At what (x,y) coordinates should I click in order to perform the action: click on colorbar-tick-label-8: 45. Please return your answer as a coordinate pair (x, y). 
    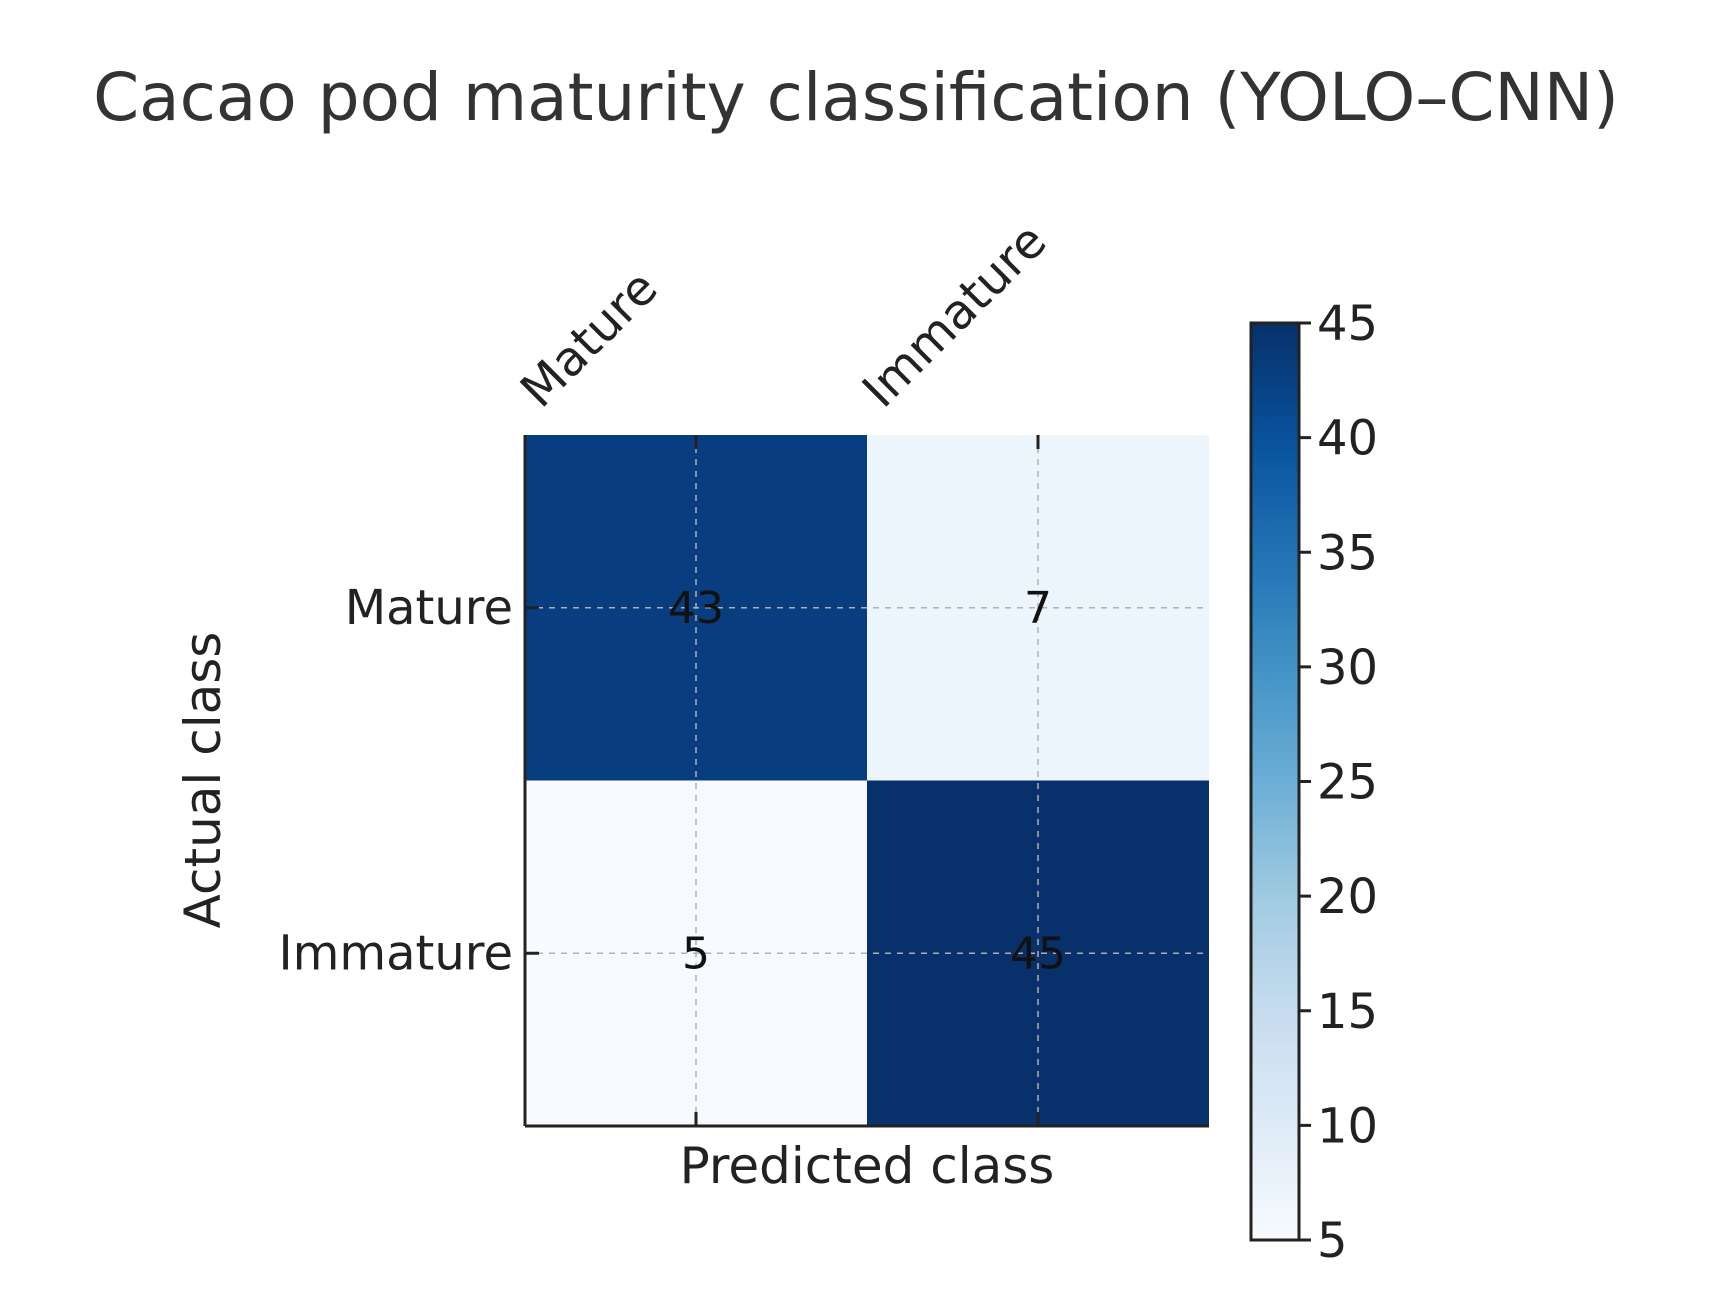
    Looking at the image, I should click on (1347, 324).